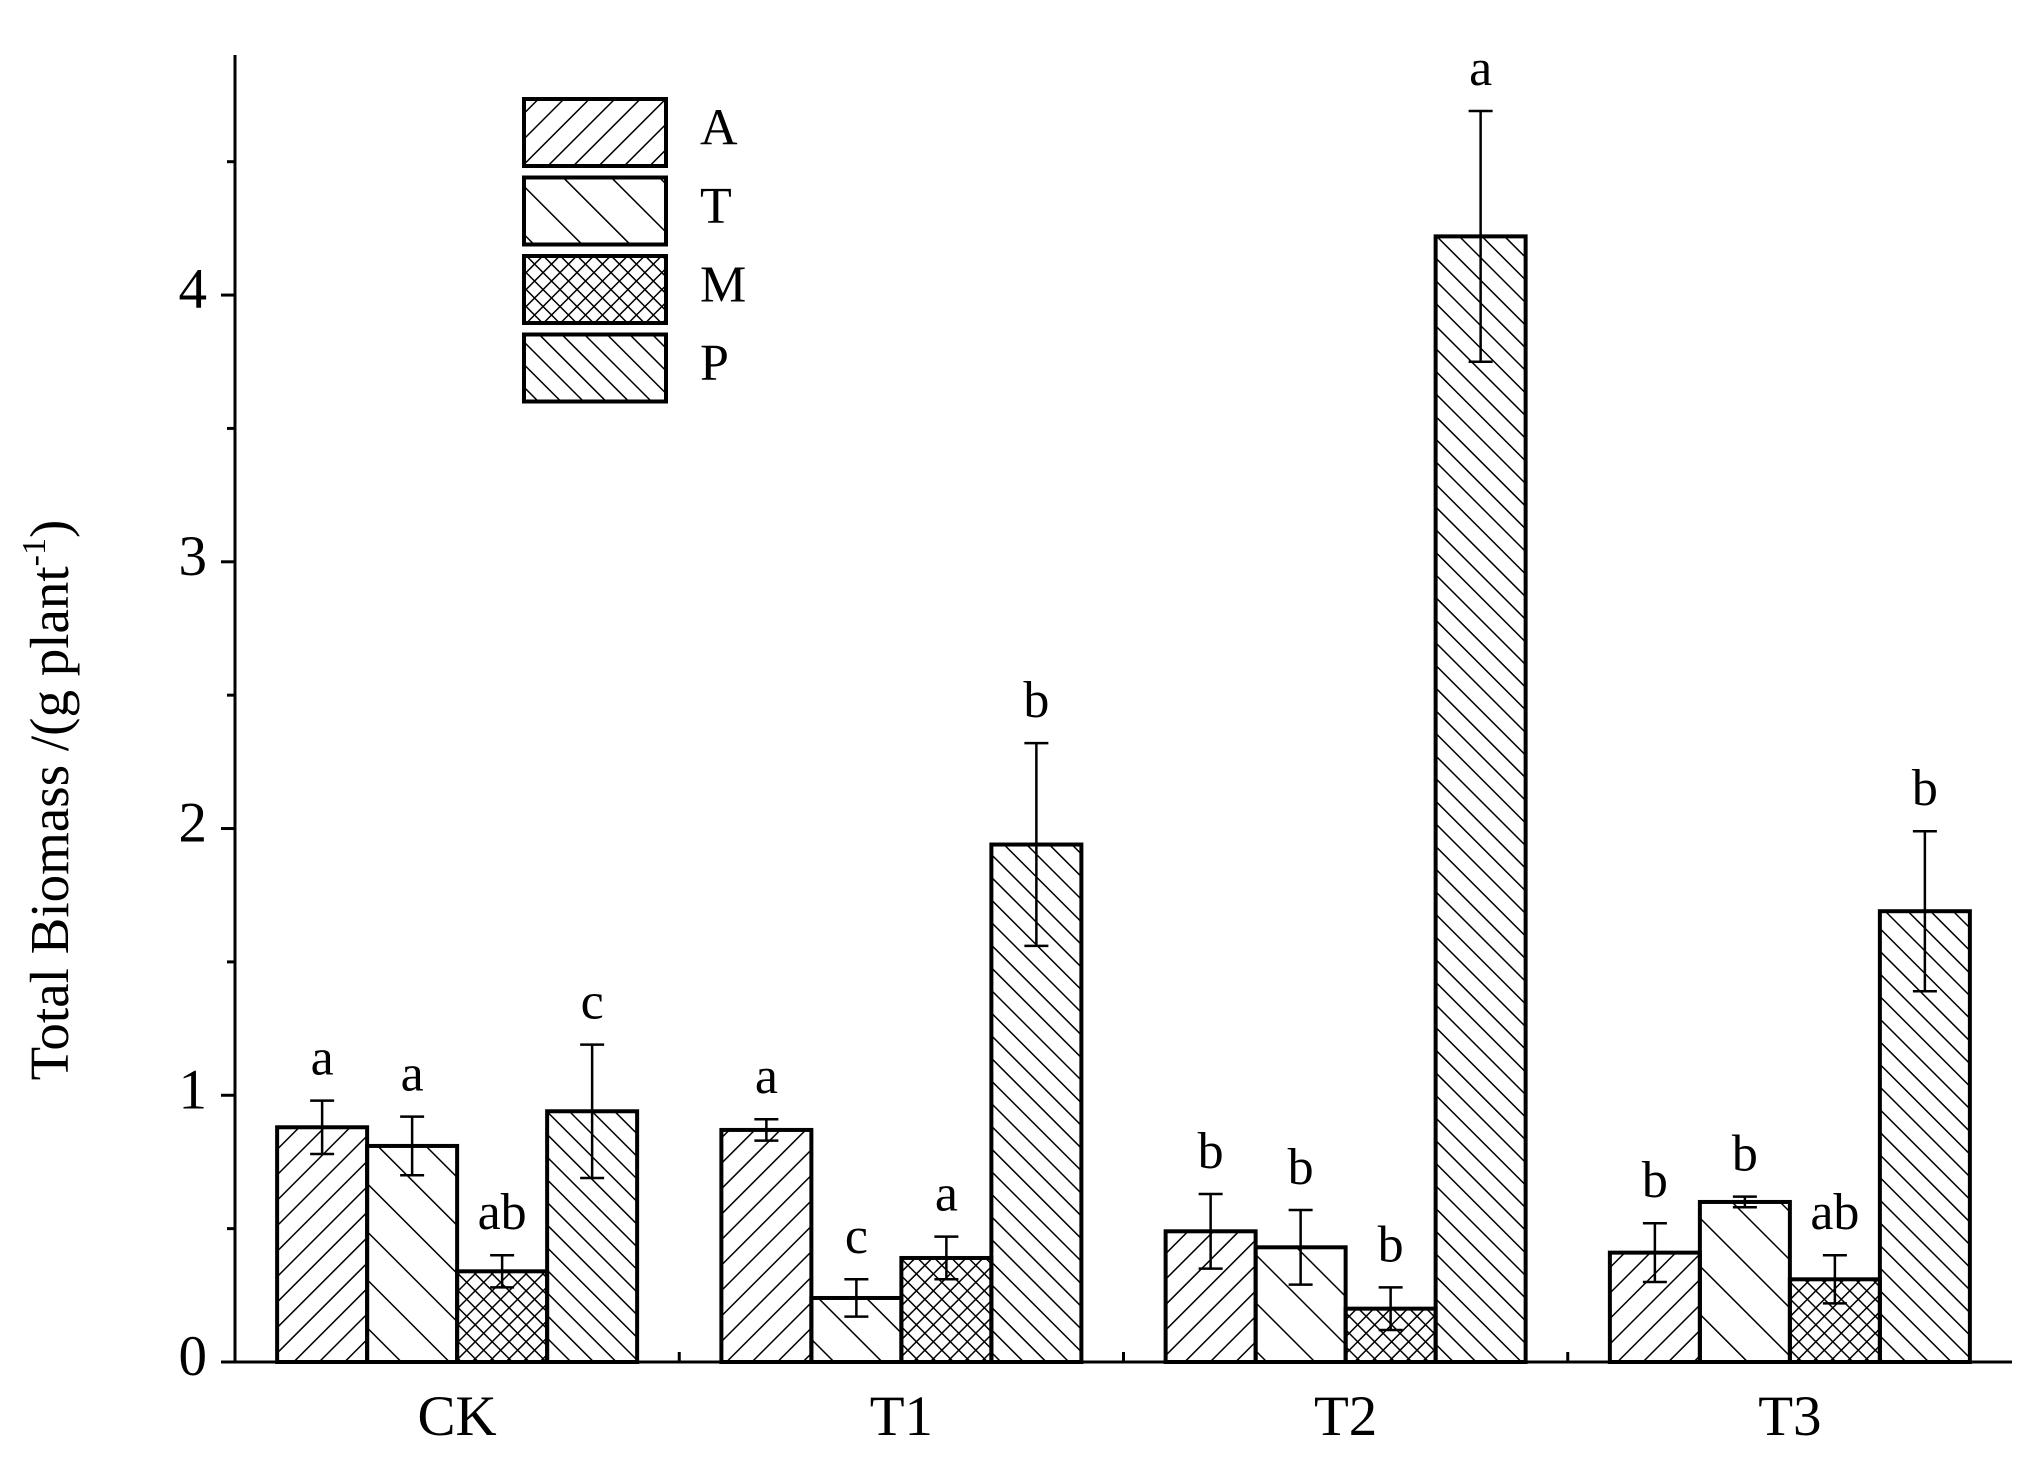 The image size is (2029, 1465). What do you see at coordinates (193, 1089) in the screenshot?
I see `y-tick-label: 1` at bounding box center [193, 1089].